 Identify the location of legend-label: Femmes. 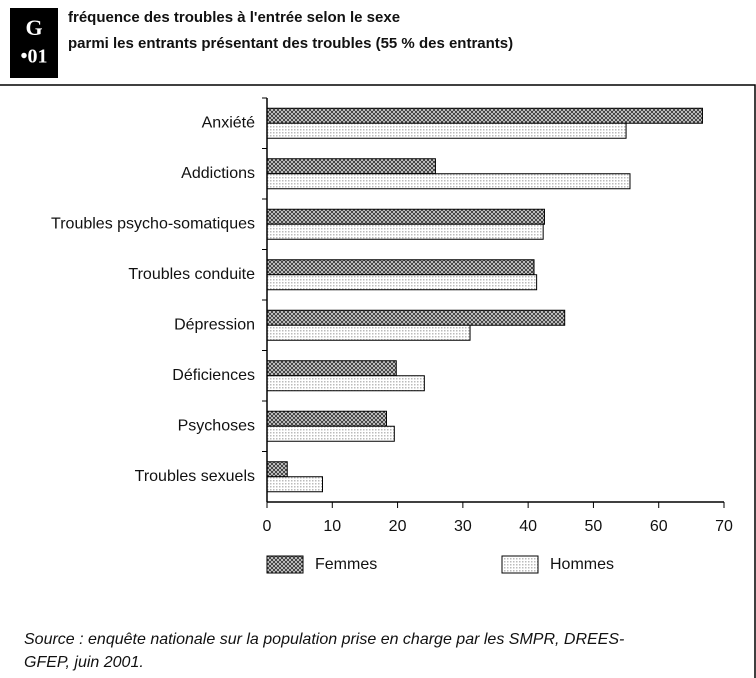
(346, 564).